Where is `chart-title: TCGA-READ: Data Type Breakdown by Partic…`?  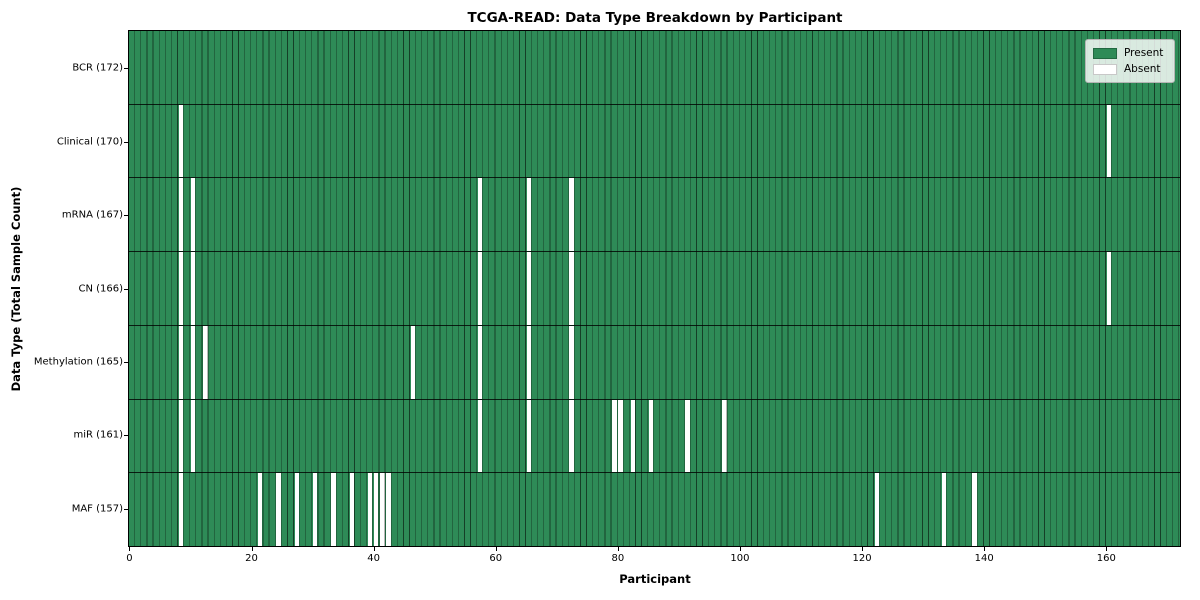
chart-title: TCGA-READ: Data Type Breakdown by Partic… is located at coordinates (655, 18).